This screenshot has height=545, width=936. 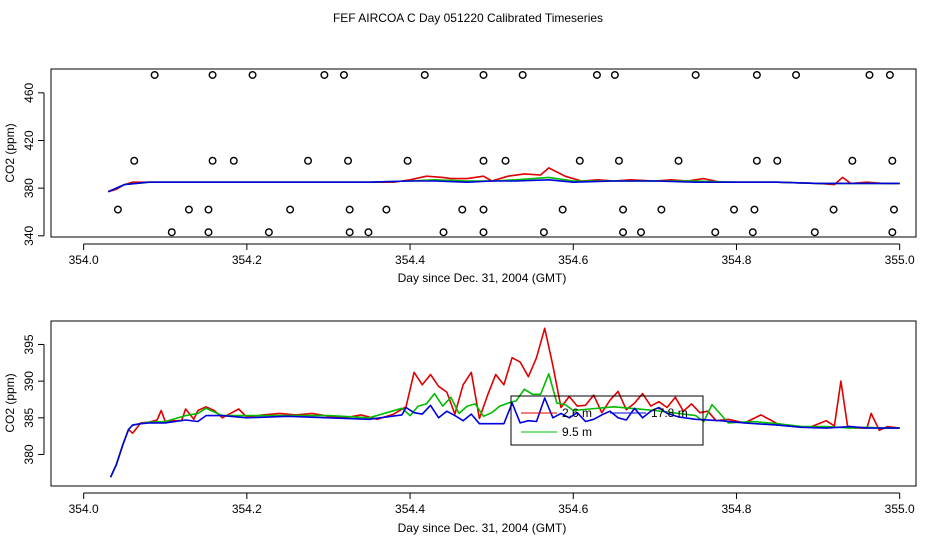 I want to click on lower-x-tick-label: 354.8, so click(x=736, y=509).